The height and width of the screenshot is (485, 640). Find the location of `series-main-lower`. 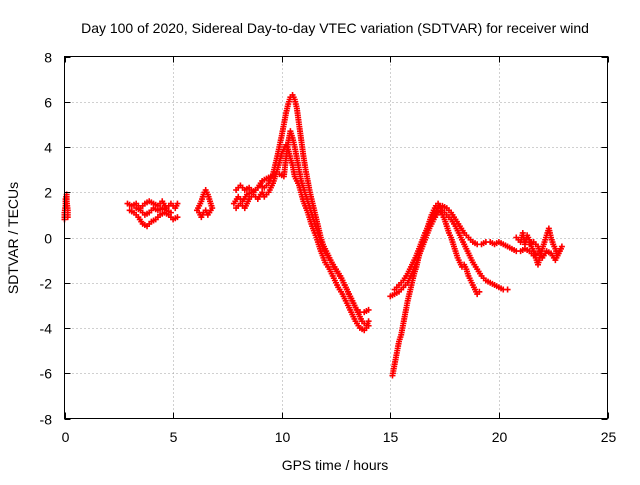

series-main-lower is located at coordinates (302, 237).